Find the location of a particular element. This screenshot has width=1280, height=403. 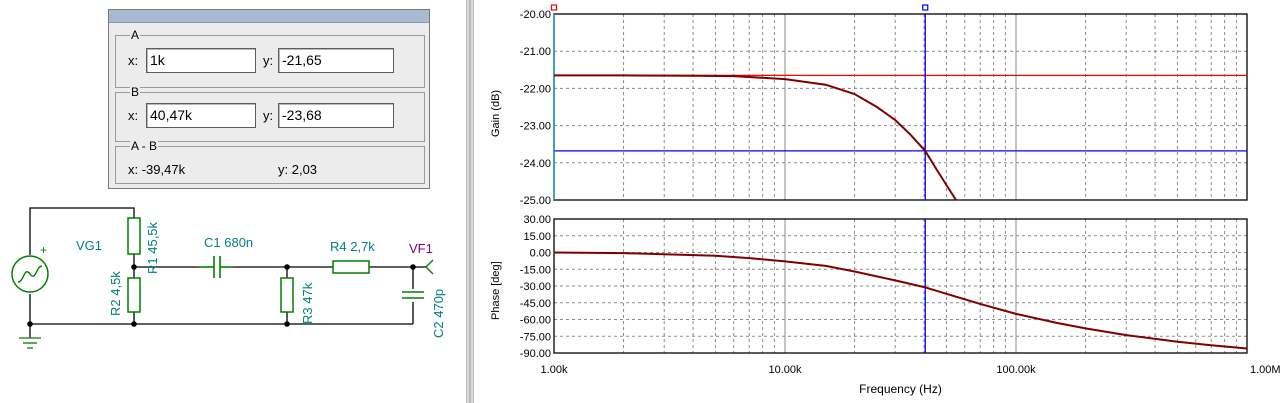

gain-axis-label: Gain (dB) is located at coordinates (496, 113).